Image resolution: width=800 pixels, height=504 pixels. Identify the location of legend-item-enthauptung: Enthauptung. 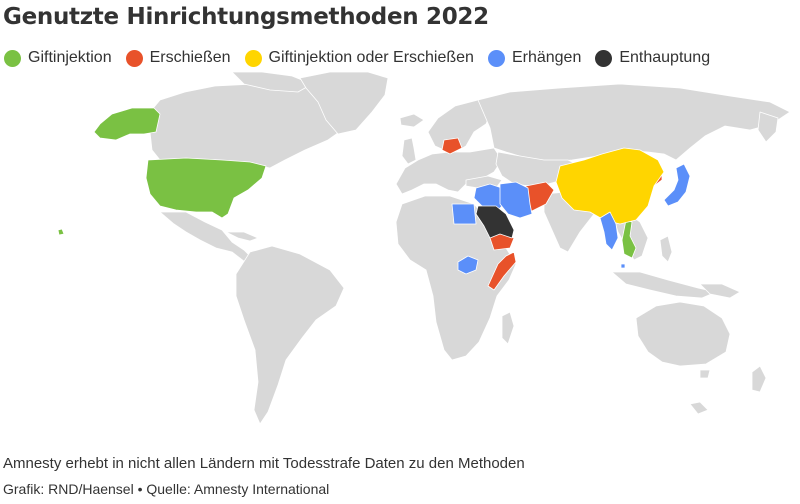
(652, 58).